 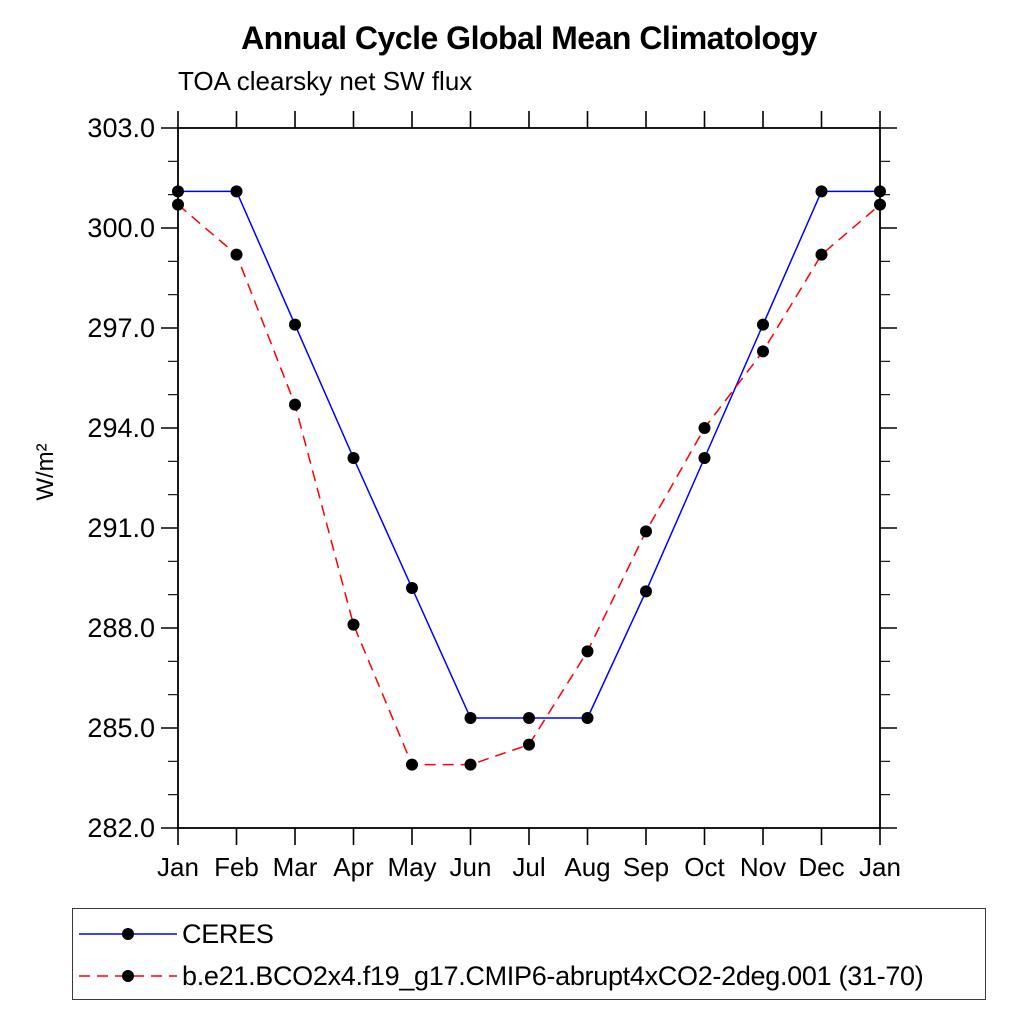 I want to click on y-tick-label: 288.0, so click(x=121, y=628).